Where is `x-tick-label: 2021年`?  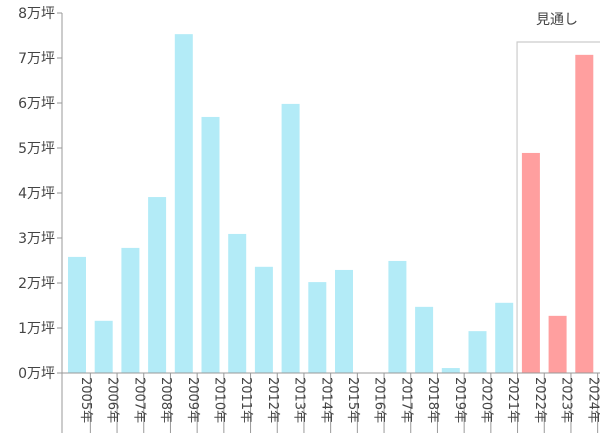
x-tick-label: 2021年 is located at coordinates (512, 400).